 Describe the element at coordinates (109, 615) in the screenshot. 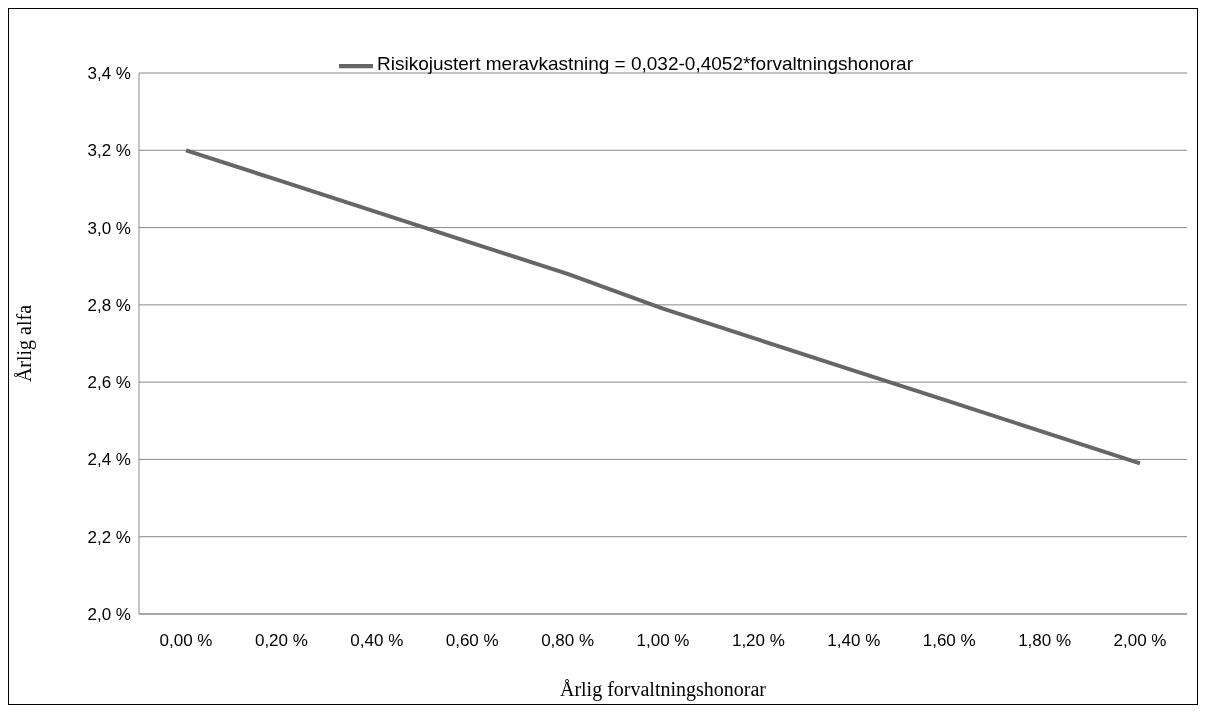

I see `y-tick-label: 2,0 %` at that location.